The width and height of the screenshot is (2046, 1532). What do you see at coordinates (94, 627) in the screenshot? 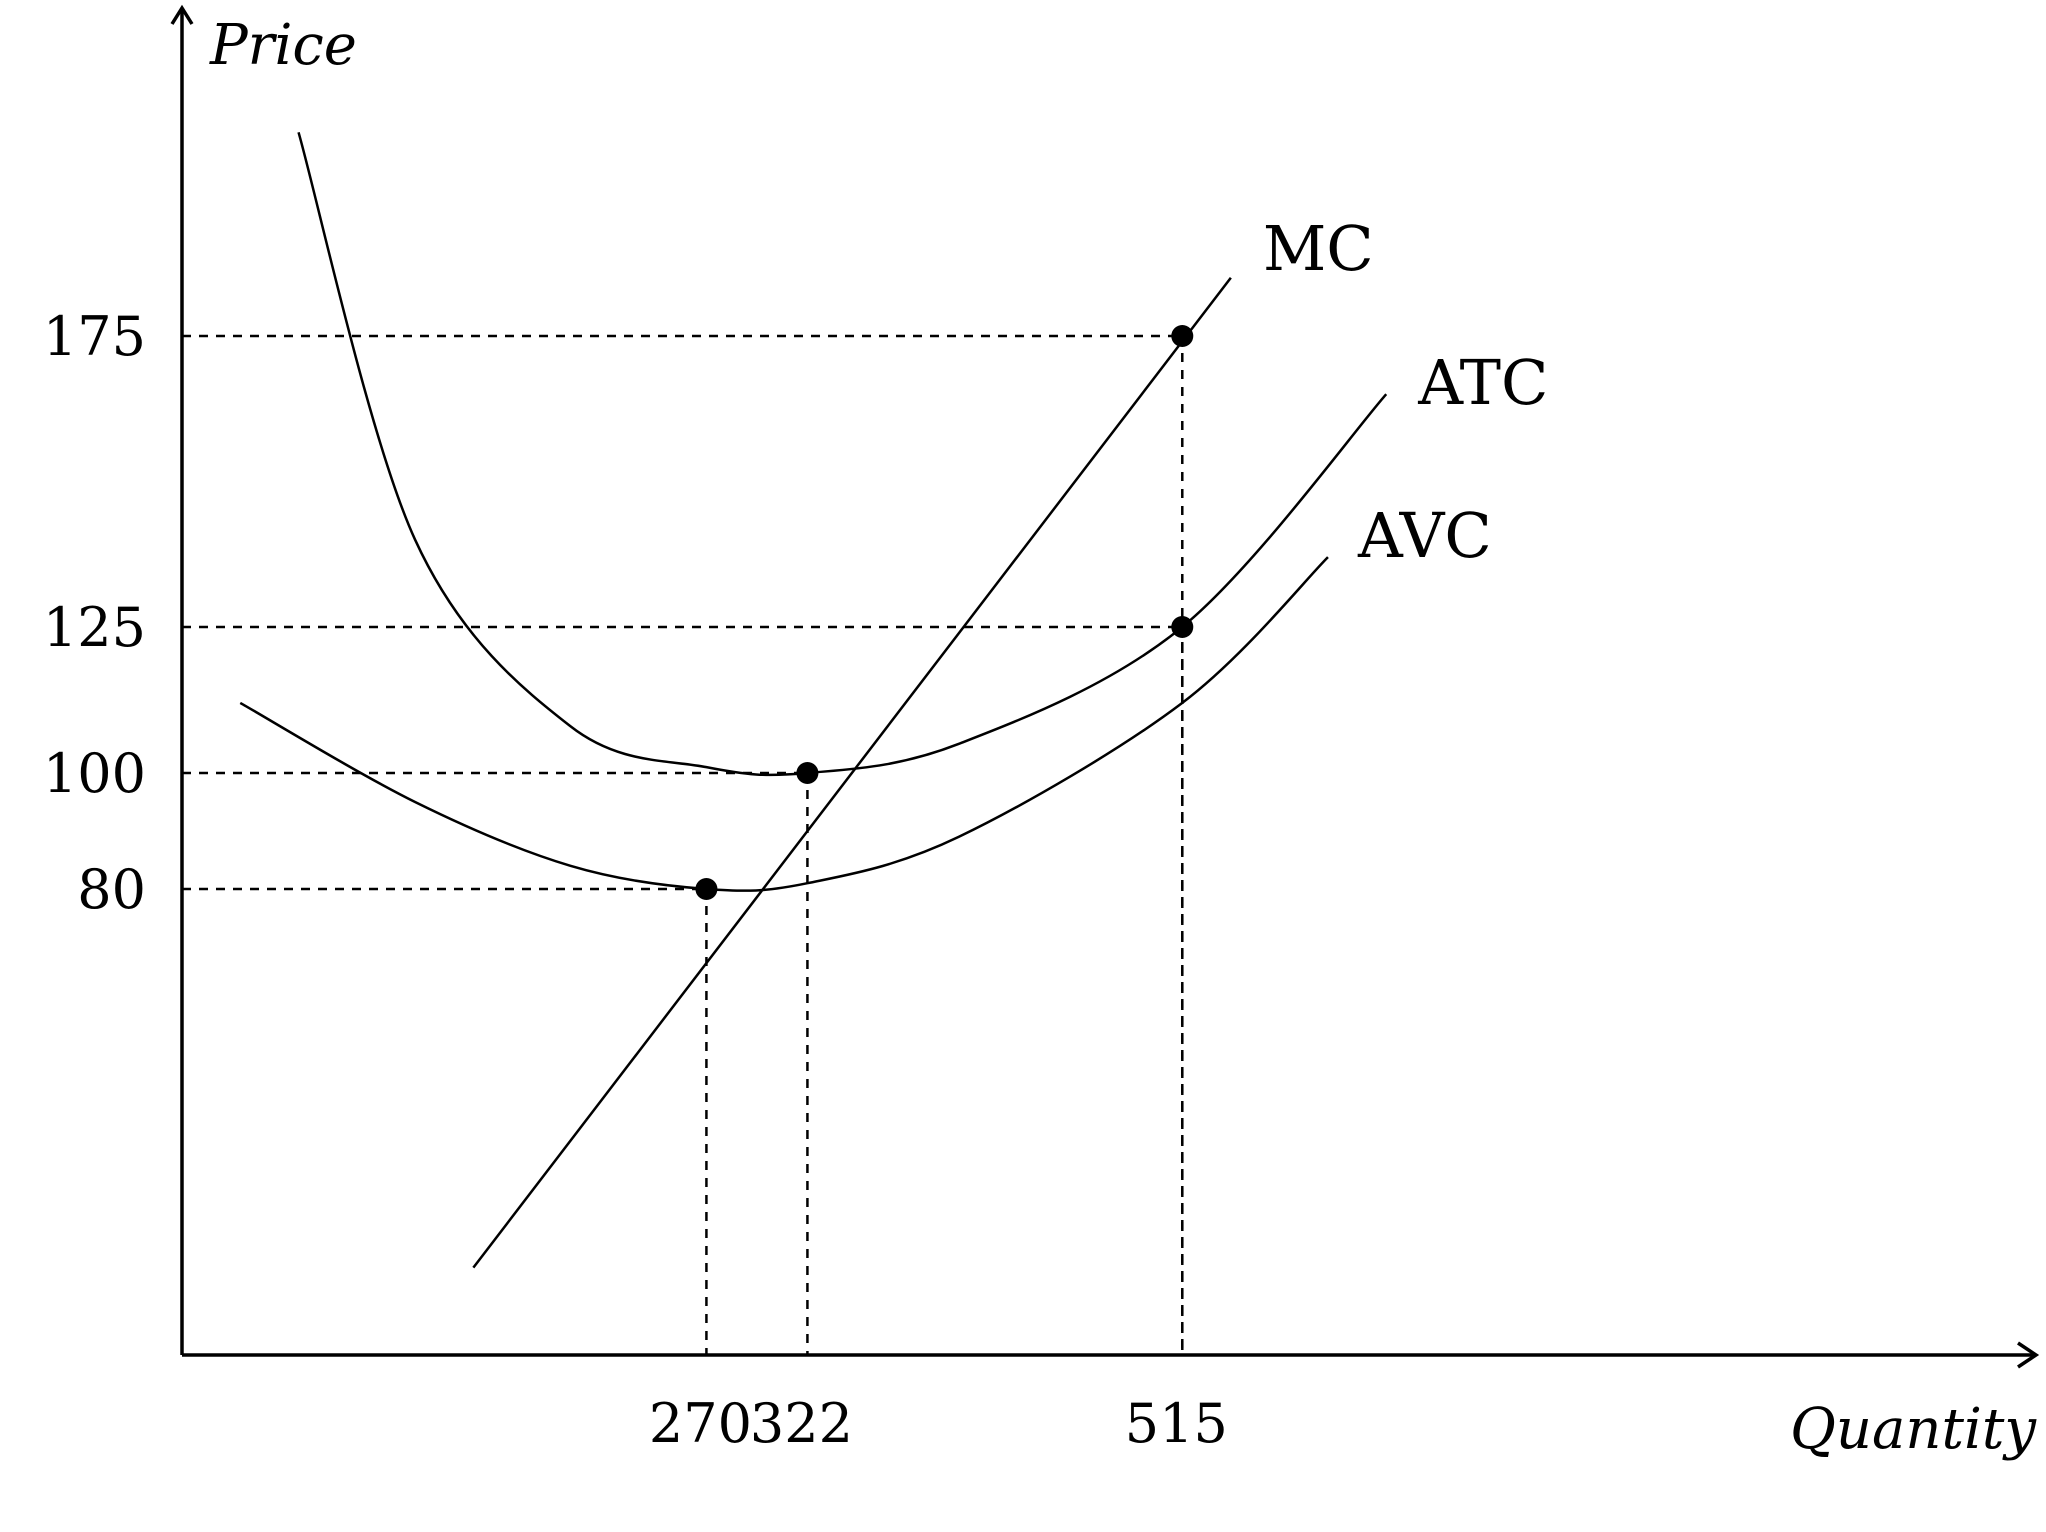
I see `y-tick-125: 125` at bounding box center [94, 627].